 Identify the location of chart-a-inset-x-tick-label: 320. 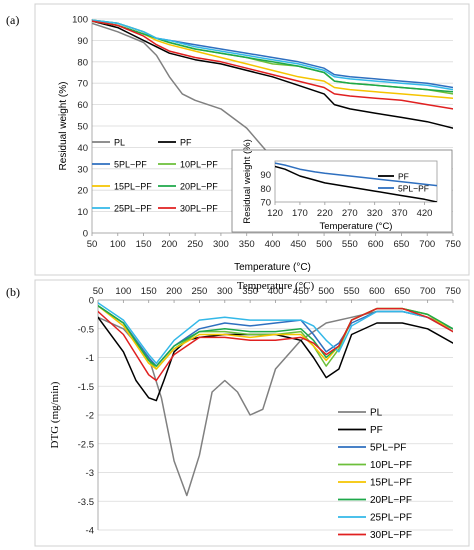
(375, 213).